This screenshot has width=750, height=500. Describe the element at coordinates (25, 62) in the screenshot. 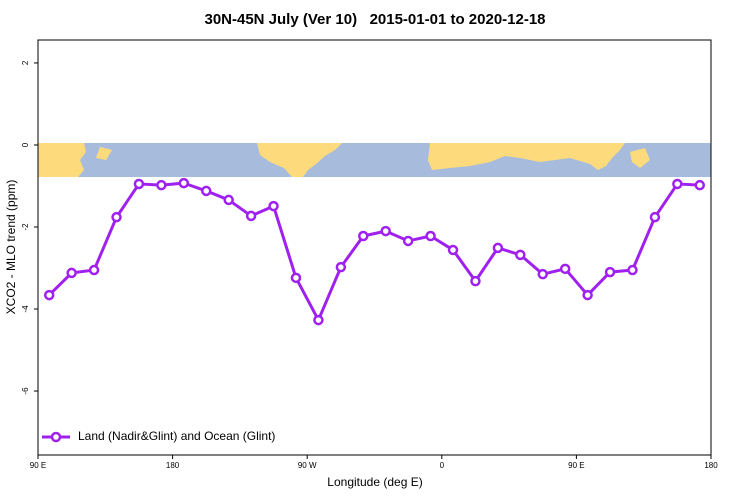

I see `y-tick-label: 2` at that location.